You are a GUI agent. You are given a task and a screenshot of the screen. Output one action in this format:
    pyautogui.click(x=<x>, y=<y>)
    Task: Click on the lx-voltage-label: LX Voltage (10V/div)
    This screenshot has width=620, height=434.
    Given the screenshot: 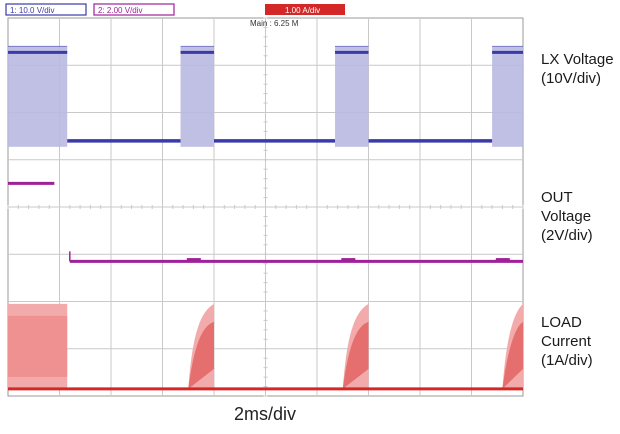 What is the action you would take?
    pyautogui.click(x=577, y=69)
    